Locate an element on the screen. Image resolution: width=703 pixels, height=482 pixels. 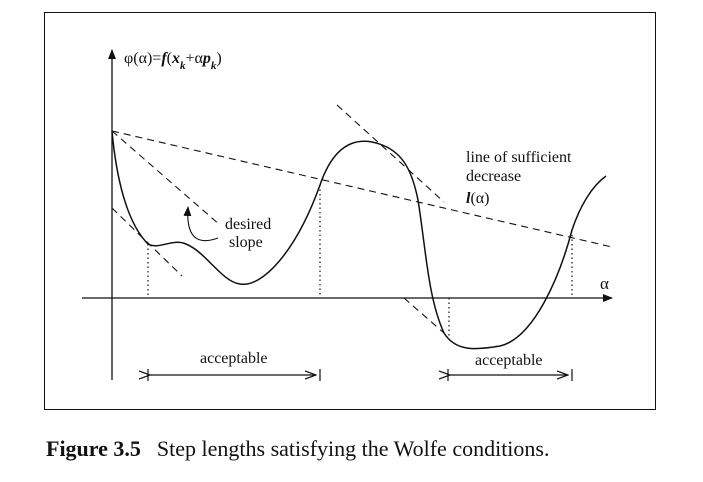
sufficient-decrease-label-line2: decrease is located at coordinates (493, 176).